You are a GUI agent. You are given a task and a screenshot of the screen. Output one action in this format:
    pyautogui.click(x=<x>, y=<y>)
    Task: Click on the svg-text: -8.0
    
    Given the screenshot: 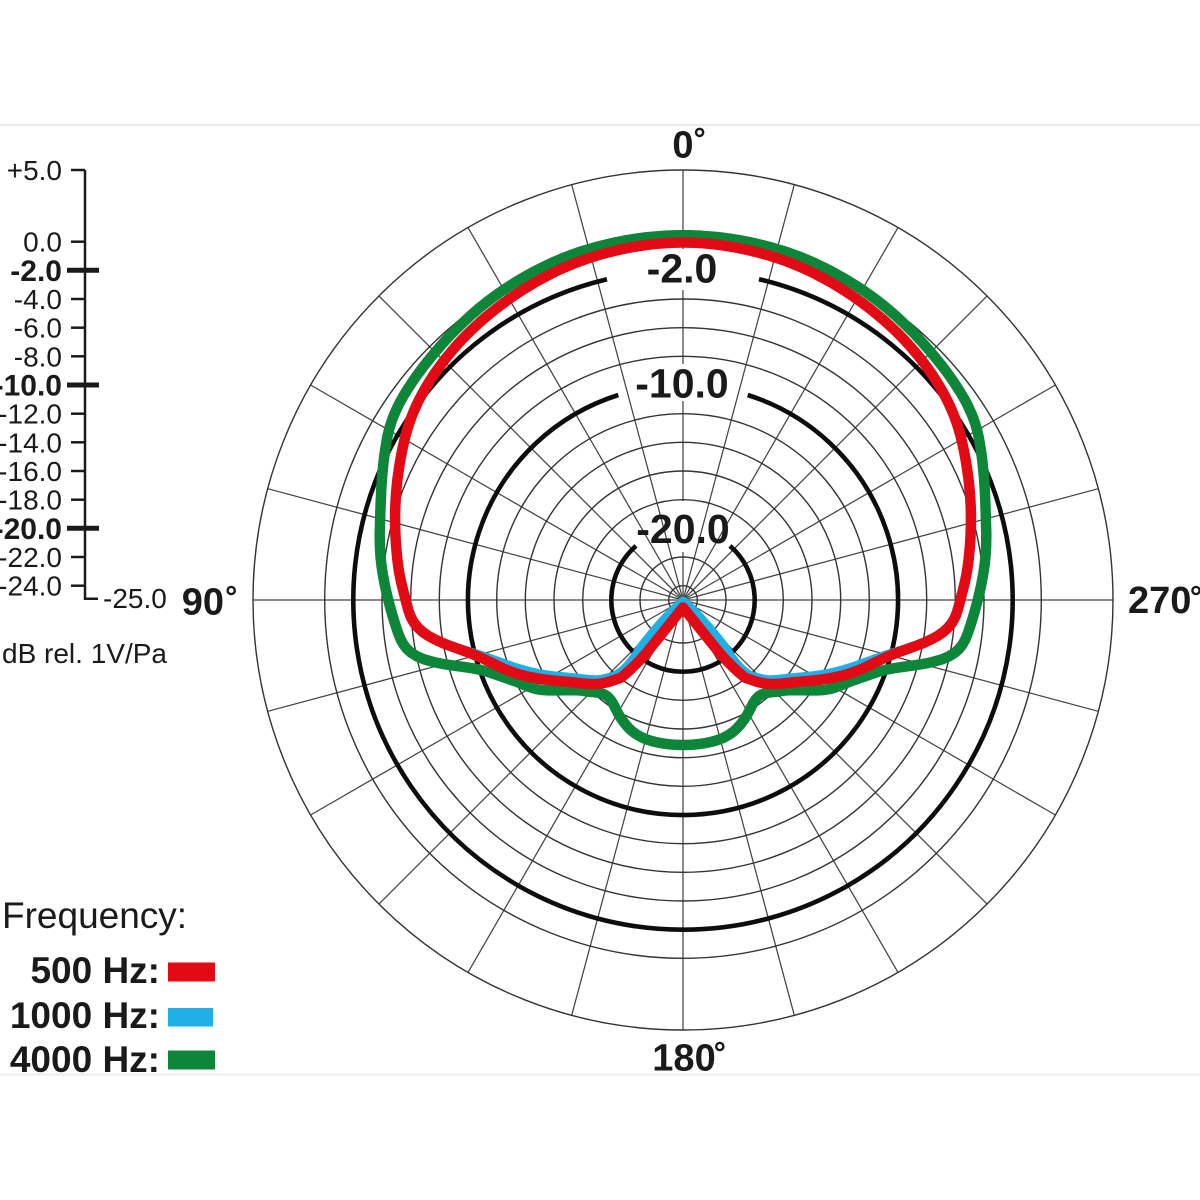 What is the action you would take?
    pyautogui.click(x=38, y=356)
    